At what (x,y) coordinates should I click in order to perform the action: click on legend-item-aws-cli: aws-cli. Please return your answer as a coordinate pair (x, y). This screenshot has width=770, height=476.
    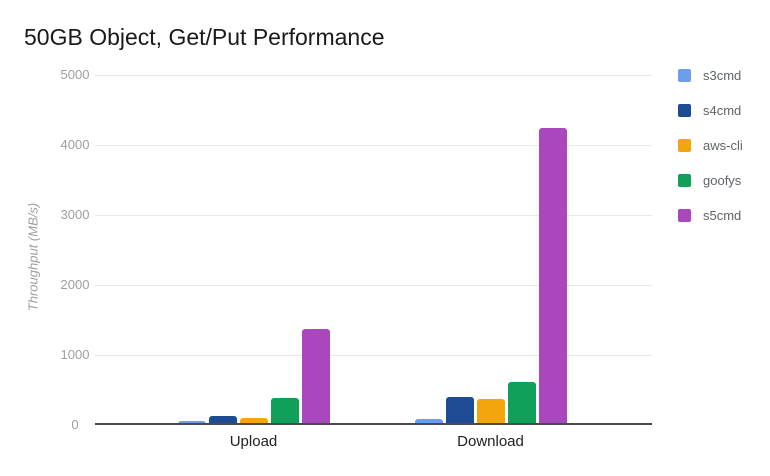
    Looking at the image, I should click on (710, 145).